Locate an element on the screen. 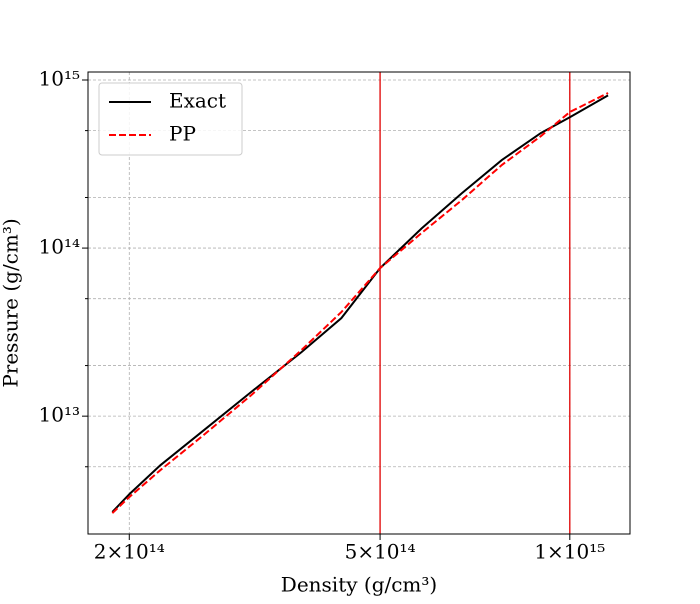 Image resolution: width=700 pixels, height=604 pixels. y-tick-label: 10¹⁵ is located at coordinates (59, 79).